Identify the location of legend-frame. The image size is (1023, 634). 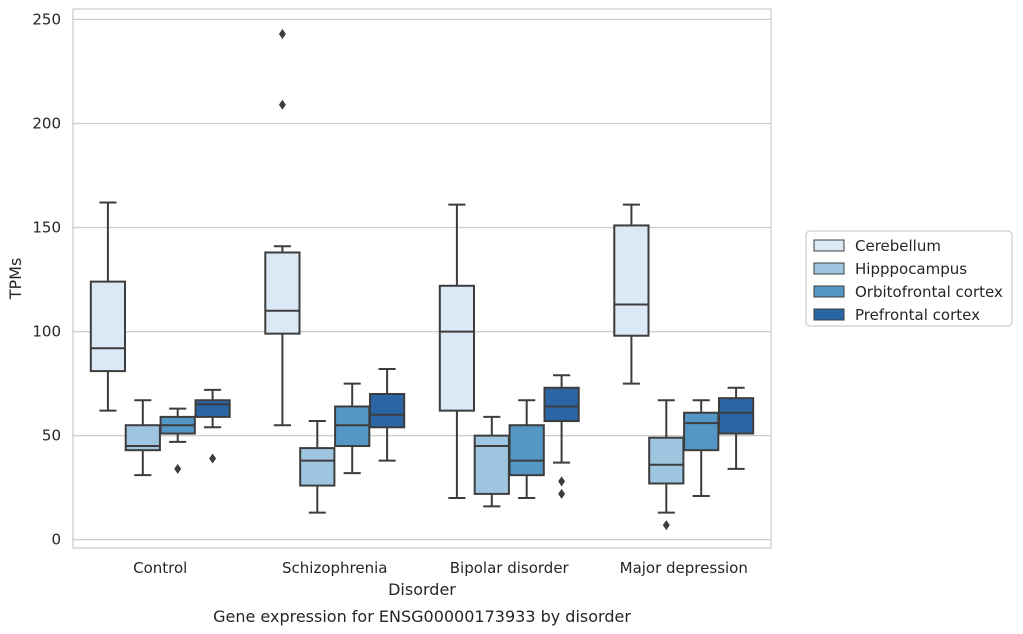
(909, 278).